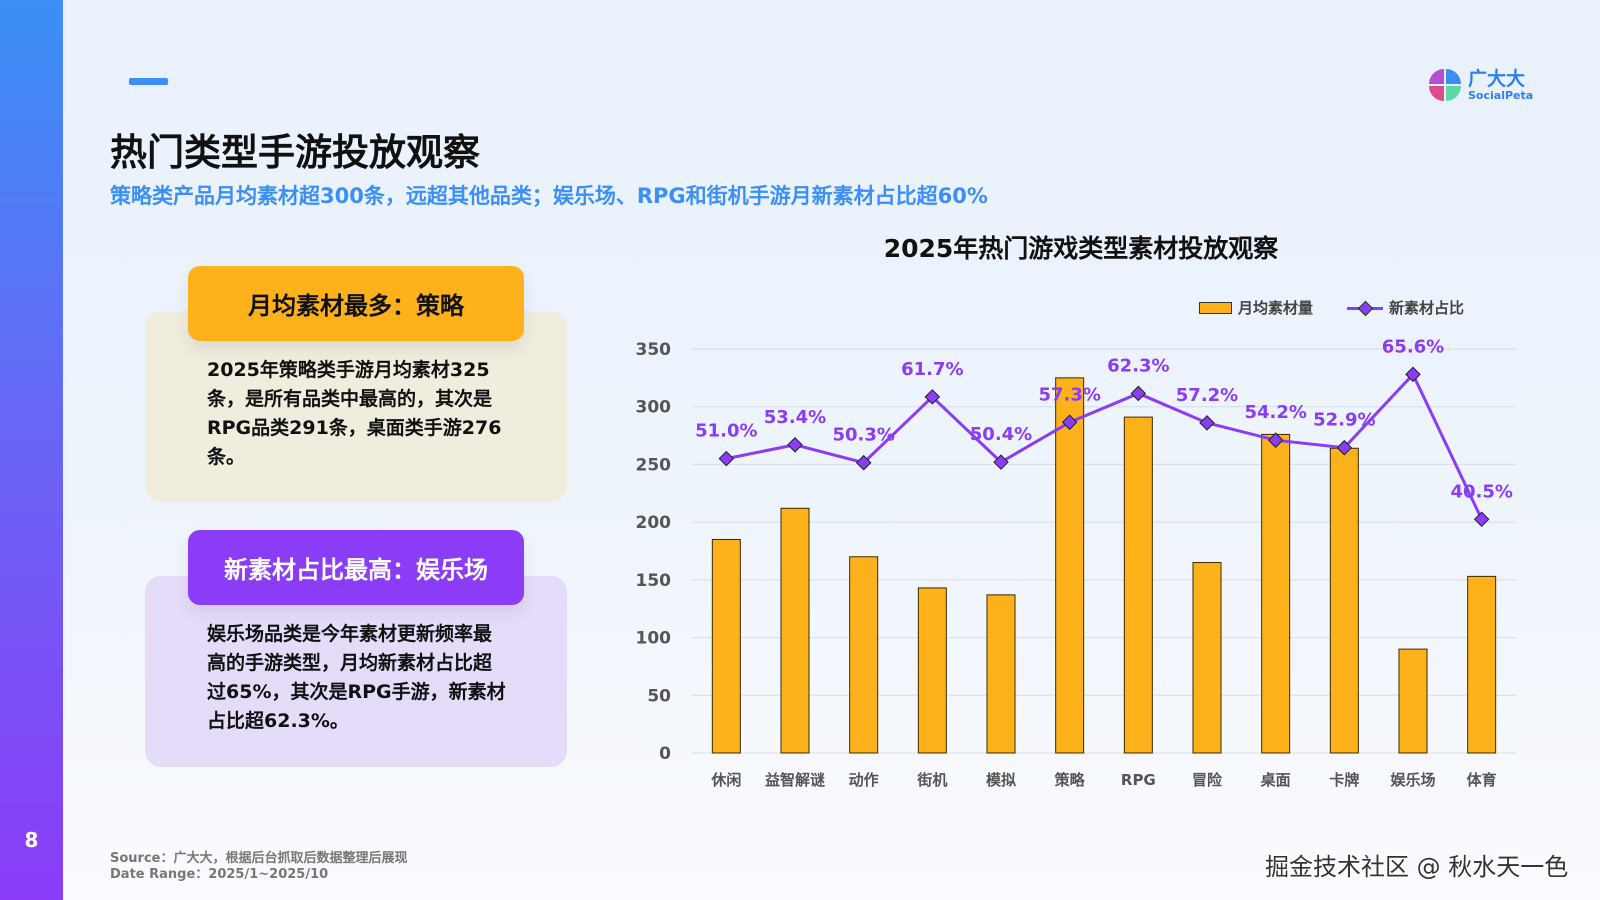 The image size is (1600, 900). I want to click on legend-bar-swatch, so click(1215, 307).